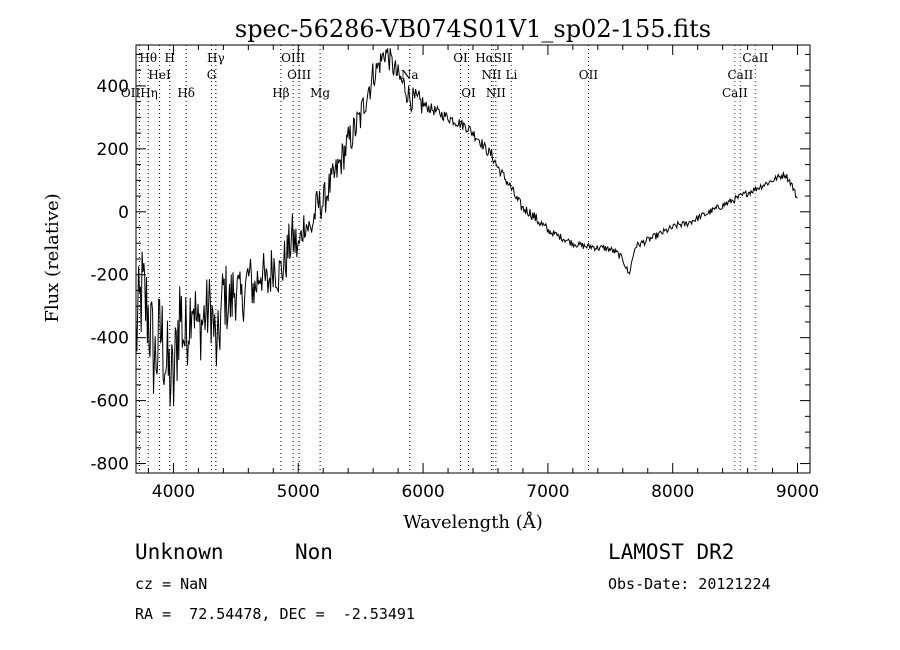 Image resolution: width=900 pixels, height=650 pixels. Describe the element at coordinates (410, 75) in the screenshot. I see `line-marker-label-10: Na` at that location.